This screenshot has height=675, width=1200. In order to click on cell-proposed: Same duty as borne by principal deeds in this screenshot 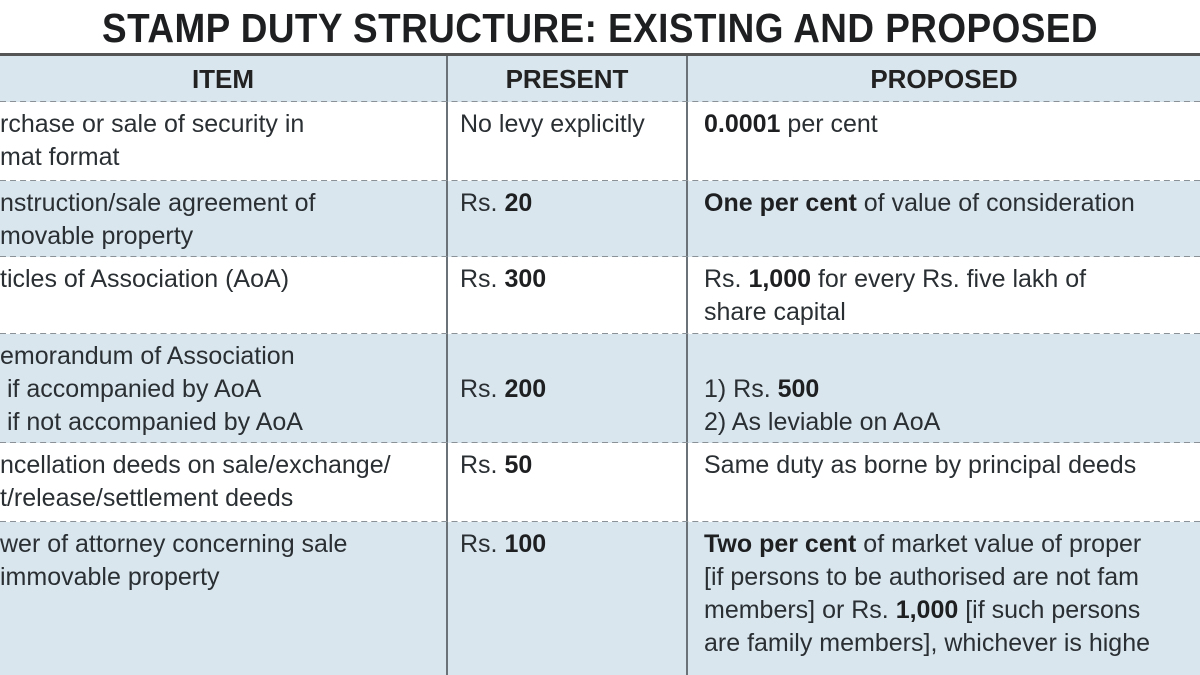, I will do `click(943, 482)`.